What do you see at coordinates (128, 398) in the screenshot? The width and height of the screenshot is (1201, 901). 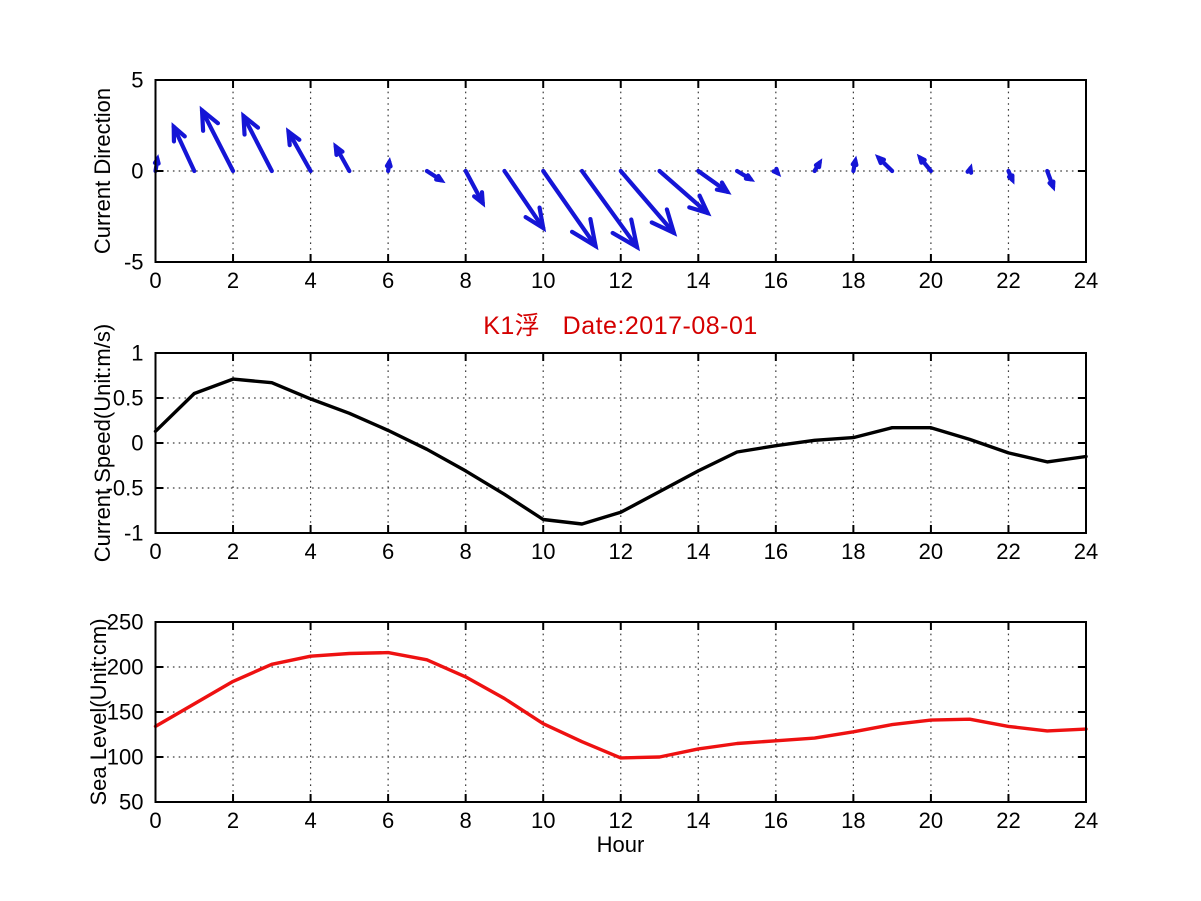 I see `y-tick-label: 0.5` at bounding box center [128, 398].